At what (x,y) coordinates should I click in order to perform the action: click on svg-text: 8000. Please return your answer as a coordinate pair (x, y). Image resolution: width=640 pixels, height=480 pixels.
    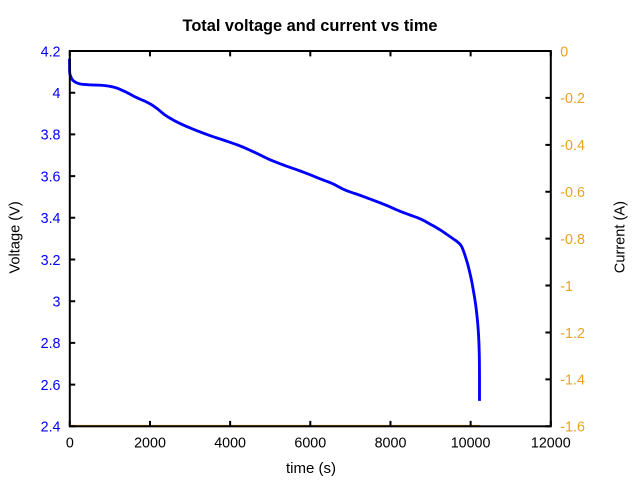
    Looking at the image, I should click on (391, 444).